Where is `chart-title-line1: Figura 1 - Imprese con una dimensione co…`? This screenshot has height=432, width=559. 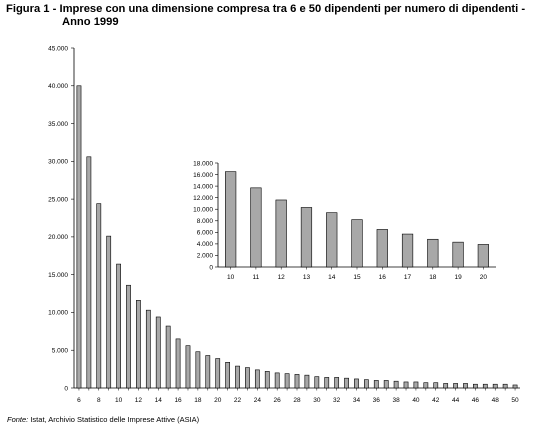 chart-title-line1: Figura 1 - Imprese con una dimensione co… is located at coordinates (266, 9).